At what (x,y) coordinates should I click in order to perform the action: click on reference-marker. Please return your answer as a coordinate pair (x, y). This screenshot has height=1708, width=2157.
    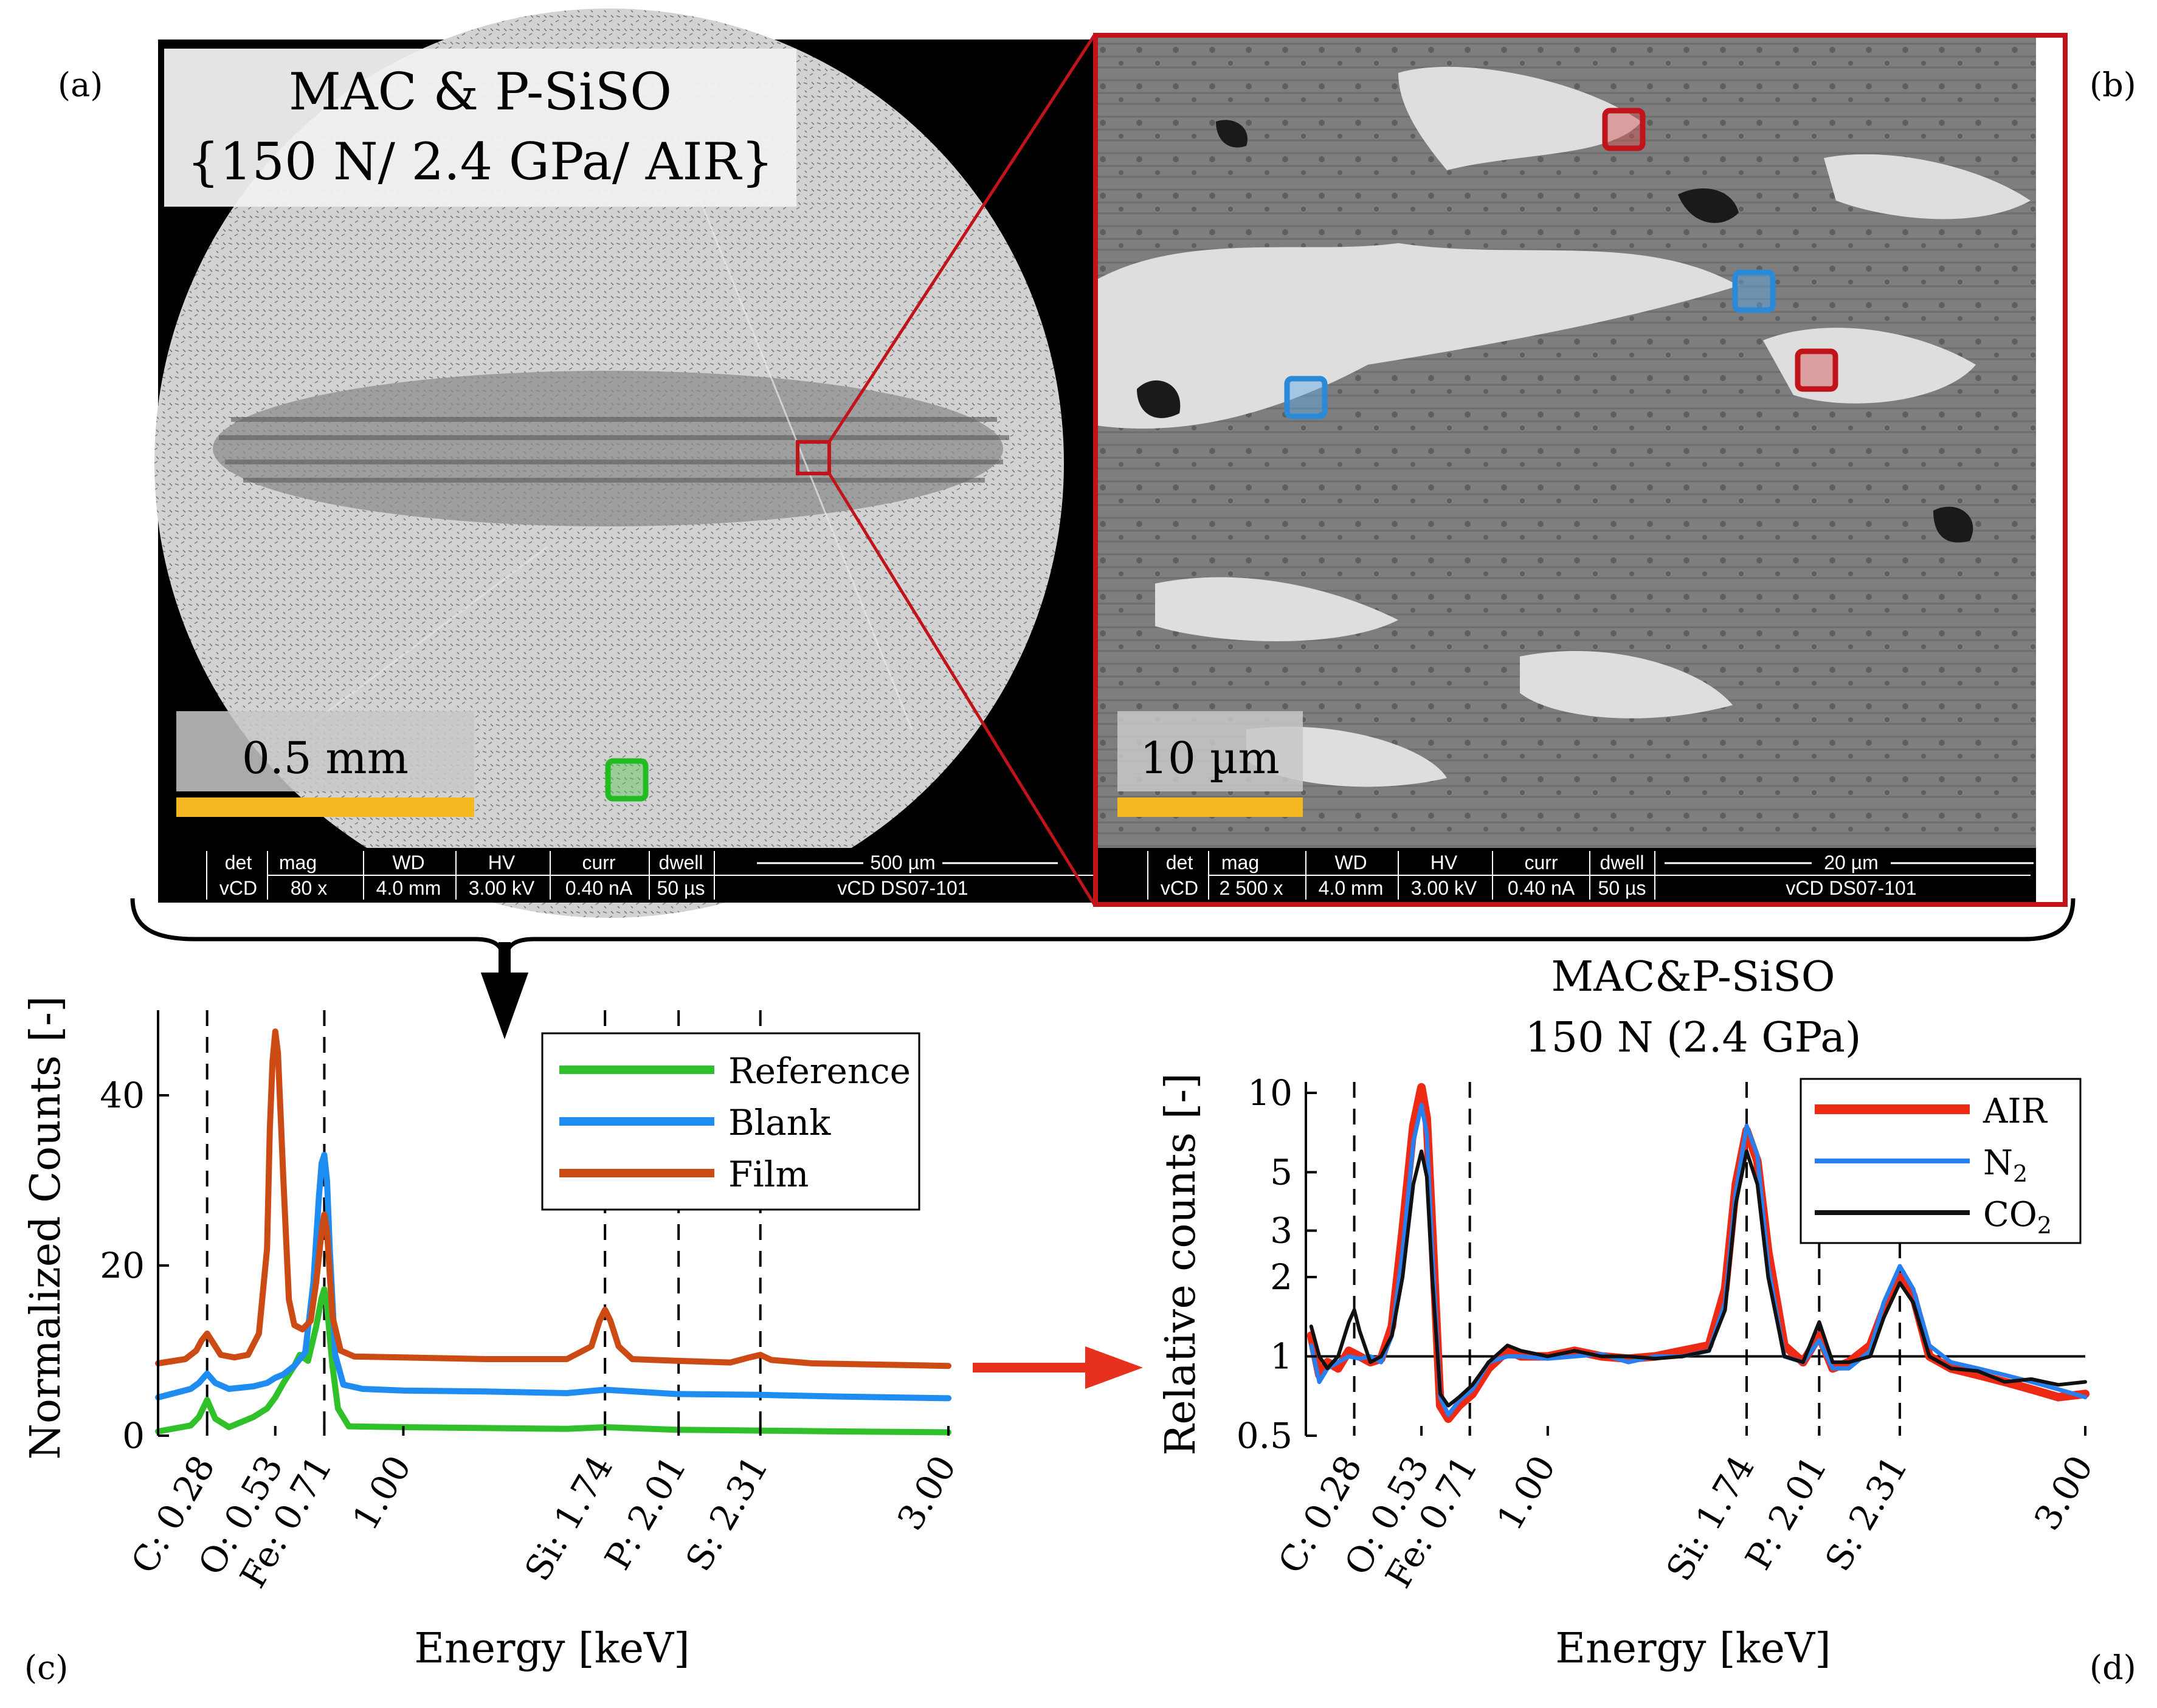
    Looking at the image, I should click on (627, 780).